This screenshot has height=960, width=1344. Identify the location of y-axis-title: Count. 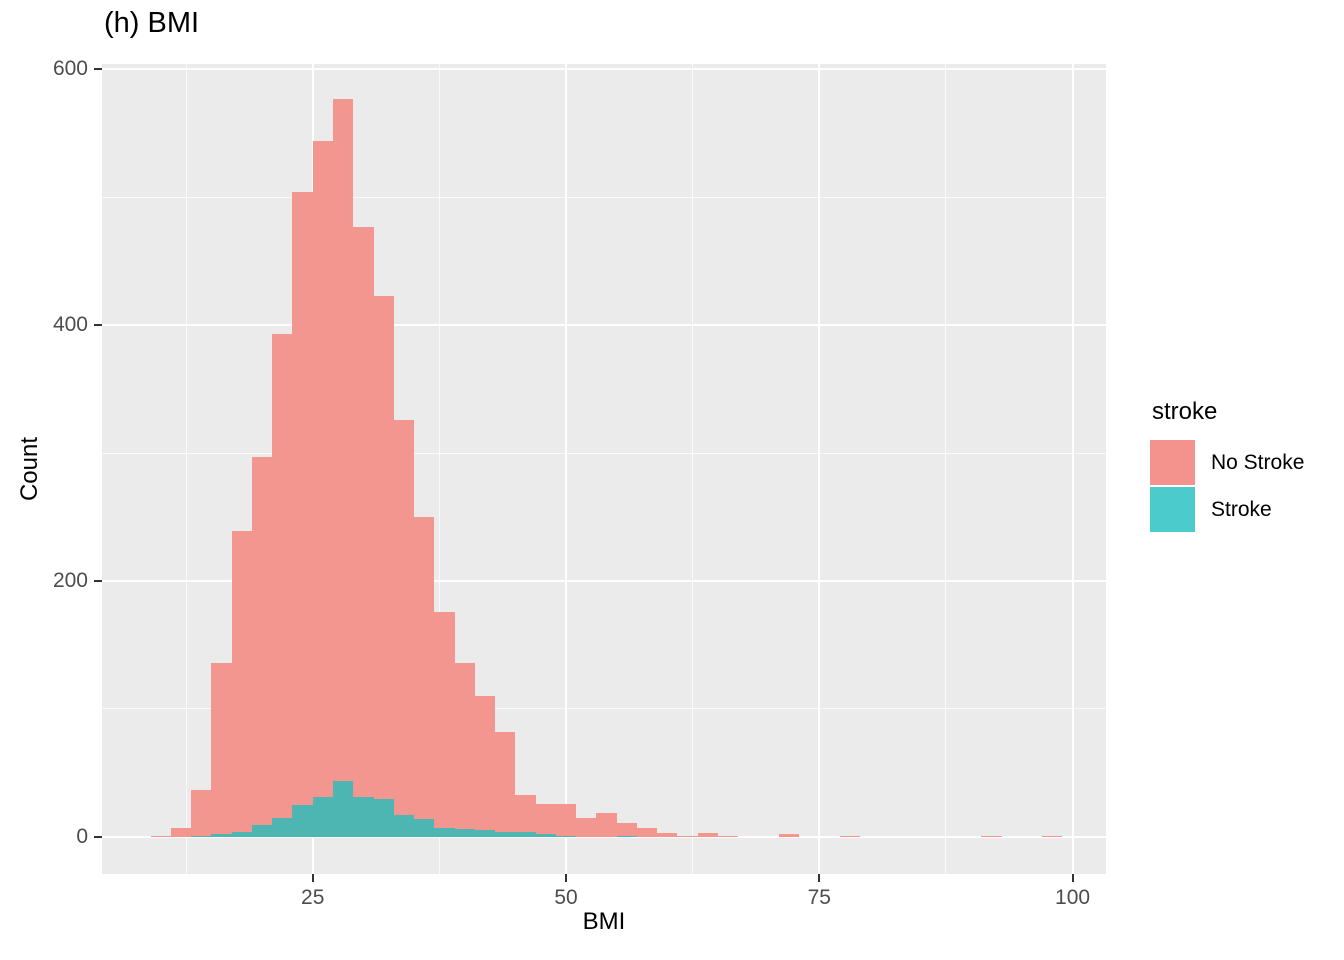
(29, 469).